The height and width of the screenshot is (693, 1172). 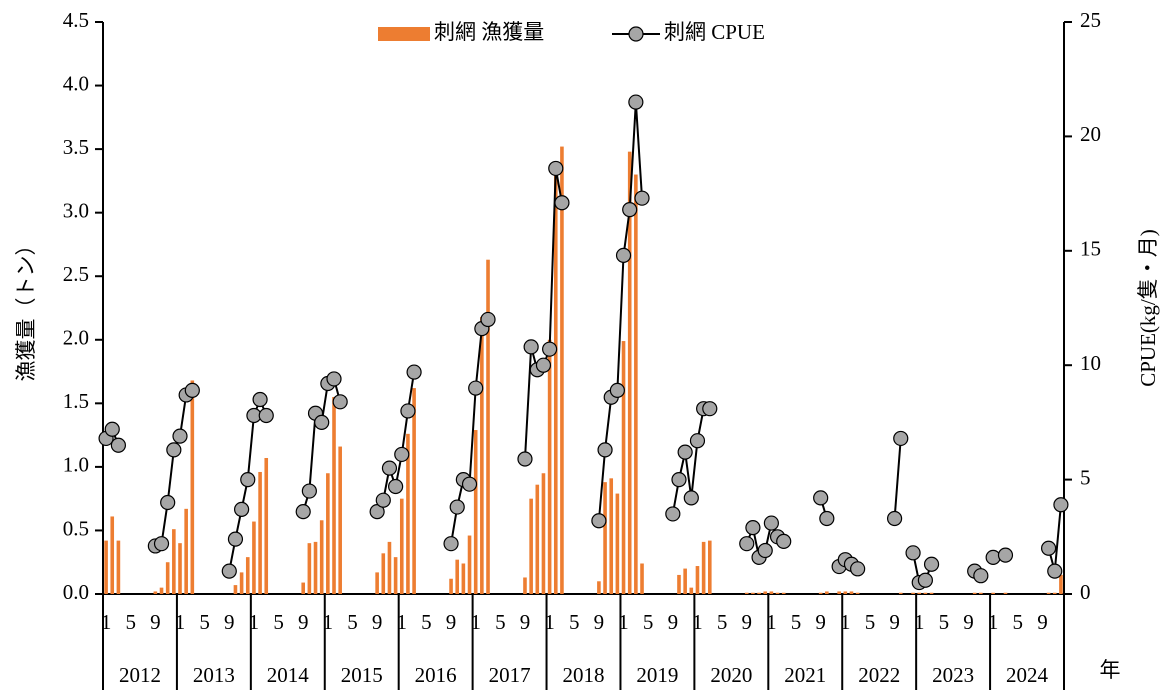 I want to click on year-label: 2023, so click(x=953, y=675).